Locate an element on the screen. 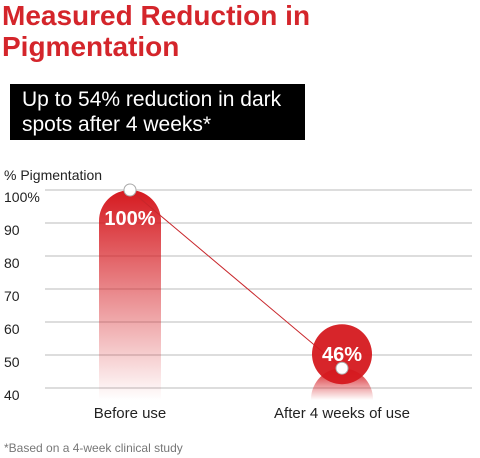  footnote: *Based on a 4-week clinical study is located at coordinates (93, 448).